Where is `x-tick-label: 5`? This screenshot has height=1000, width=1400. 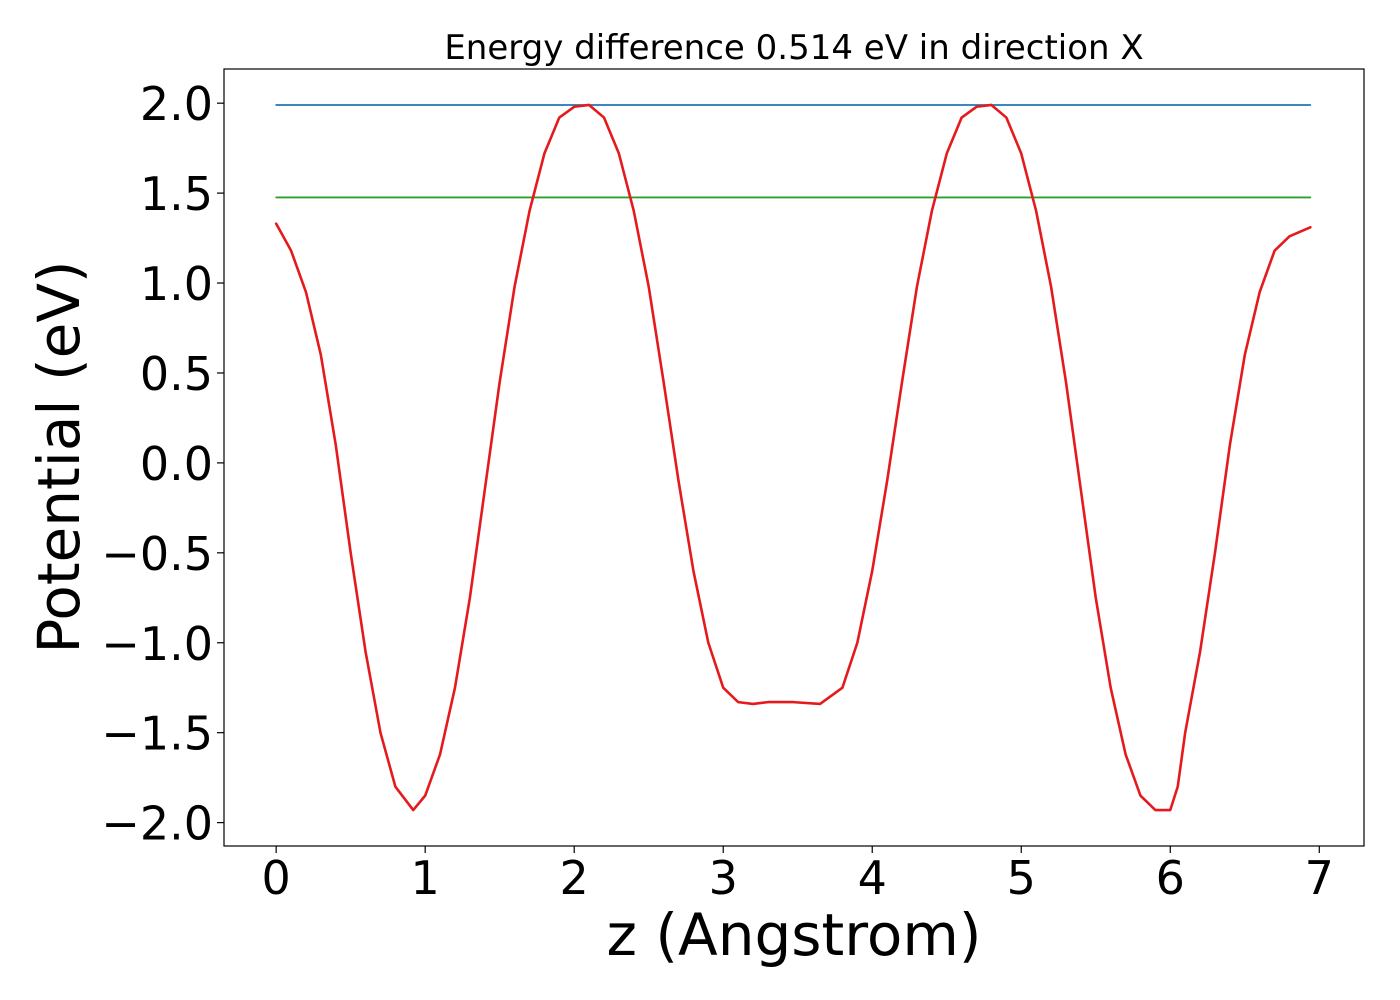 x-tick-label: 5 is located at coordinates (1021, 878).